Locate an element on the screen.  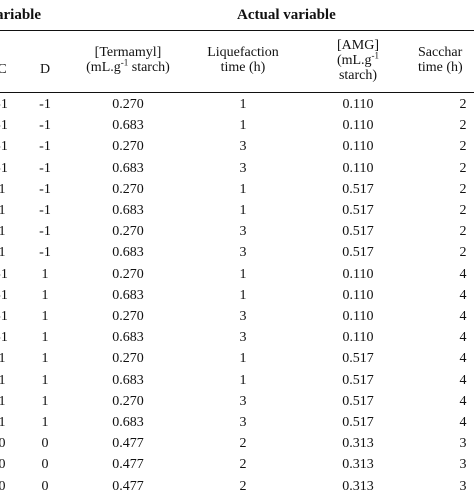
table-row: -1 -1 0.683 3 0.110 2 is located at coordinates (237, 169).